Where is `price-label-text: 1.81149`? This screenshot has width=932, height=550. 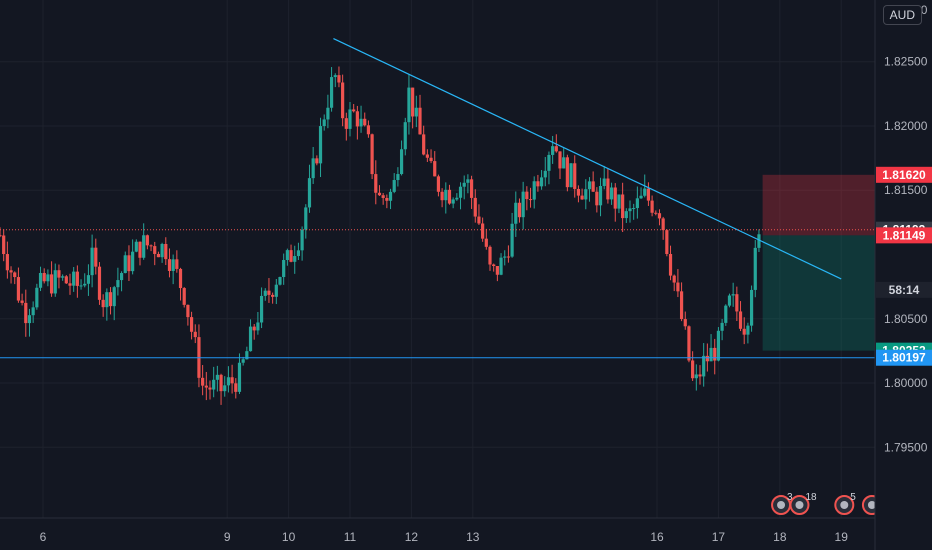 price-label-text: 1.81149 is located at coordinates (904, 235).